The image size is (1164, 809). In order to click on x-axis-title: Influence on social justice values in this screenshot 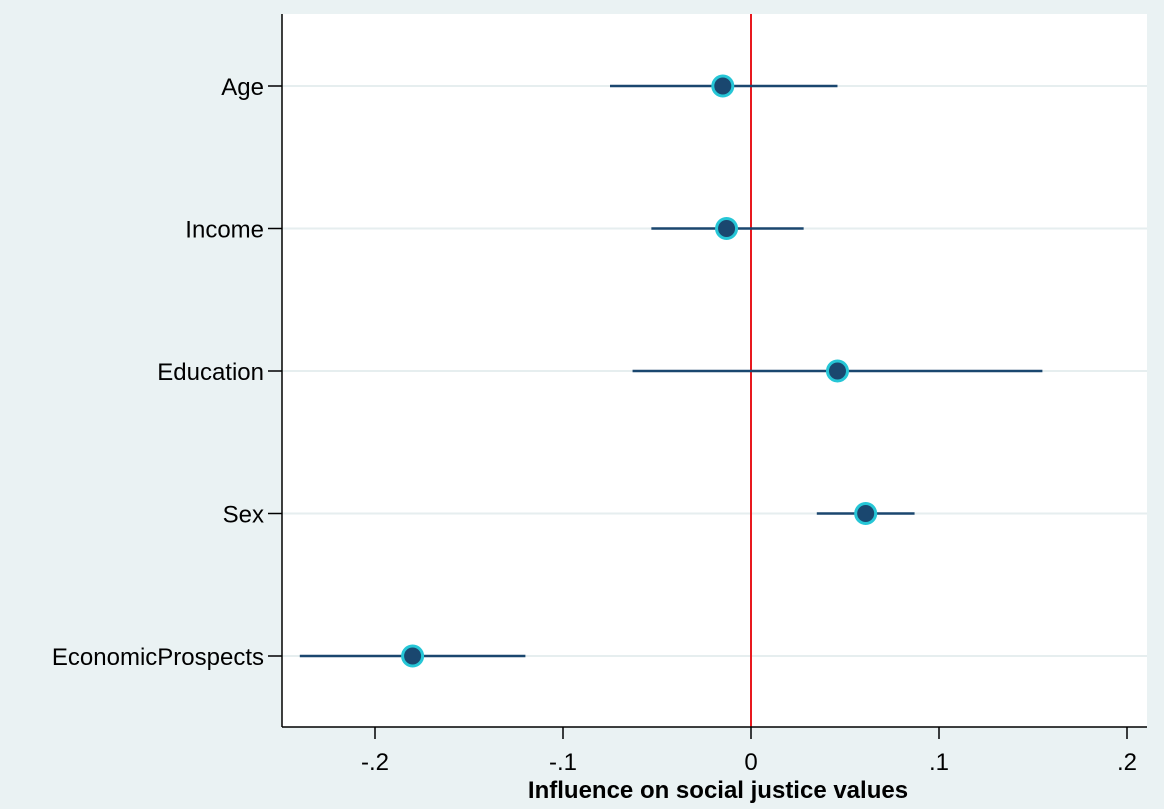, I will do `click(718, 790)`.